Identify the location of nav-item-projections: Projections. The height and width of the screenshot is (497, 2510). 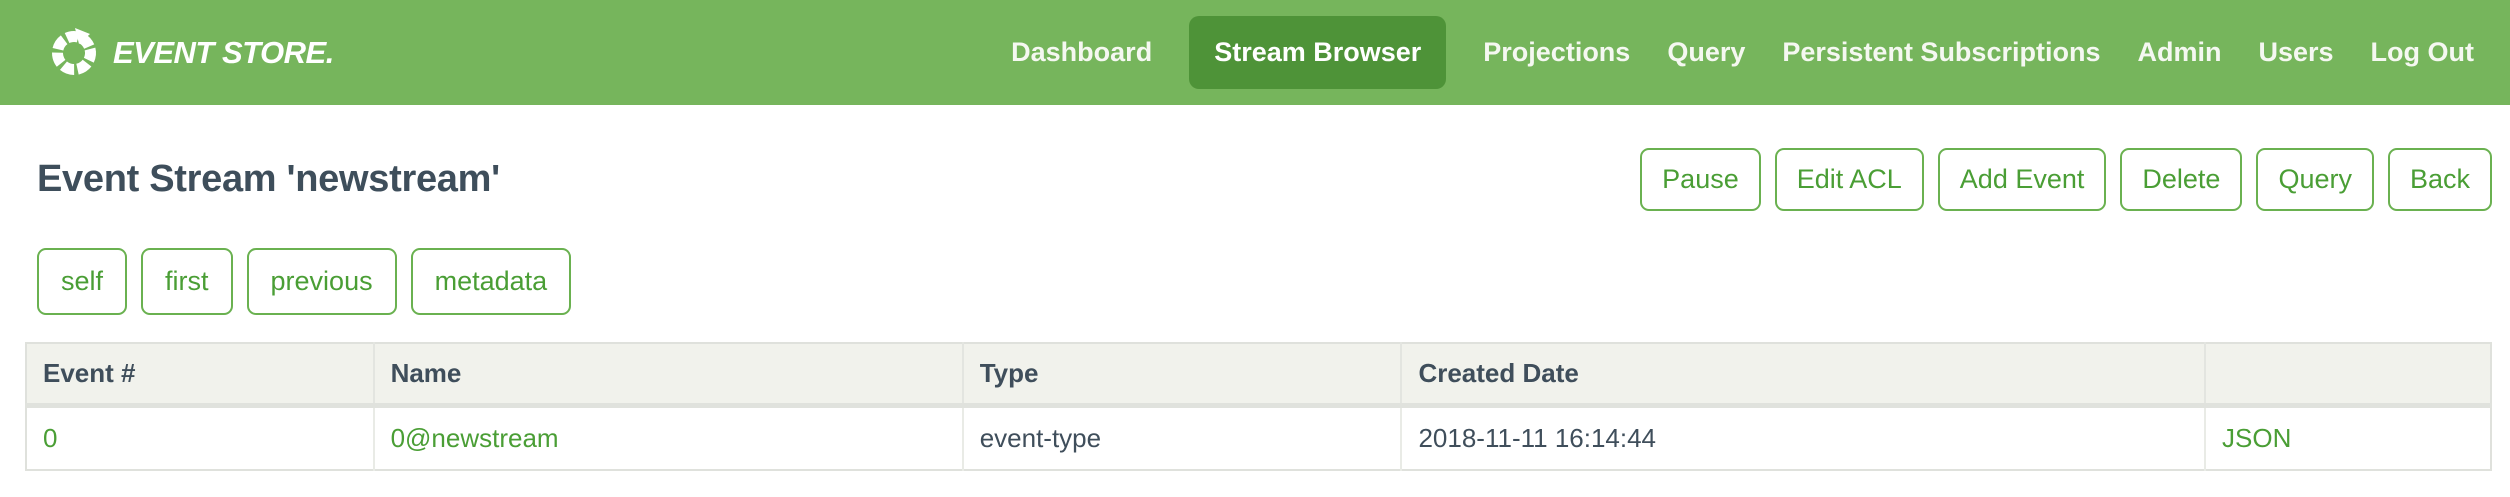
(1557, 52).